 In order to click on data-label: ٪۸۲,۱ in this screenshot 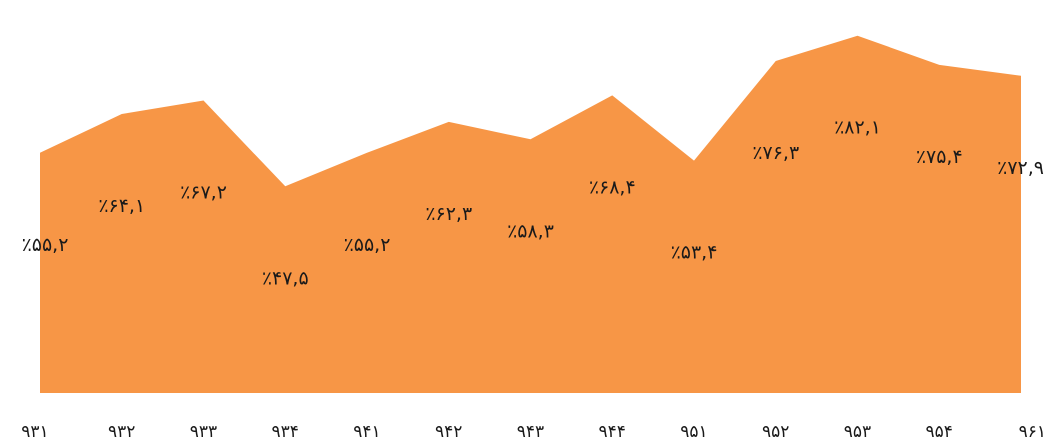, I will do `click(857, 128)`.